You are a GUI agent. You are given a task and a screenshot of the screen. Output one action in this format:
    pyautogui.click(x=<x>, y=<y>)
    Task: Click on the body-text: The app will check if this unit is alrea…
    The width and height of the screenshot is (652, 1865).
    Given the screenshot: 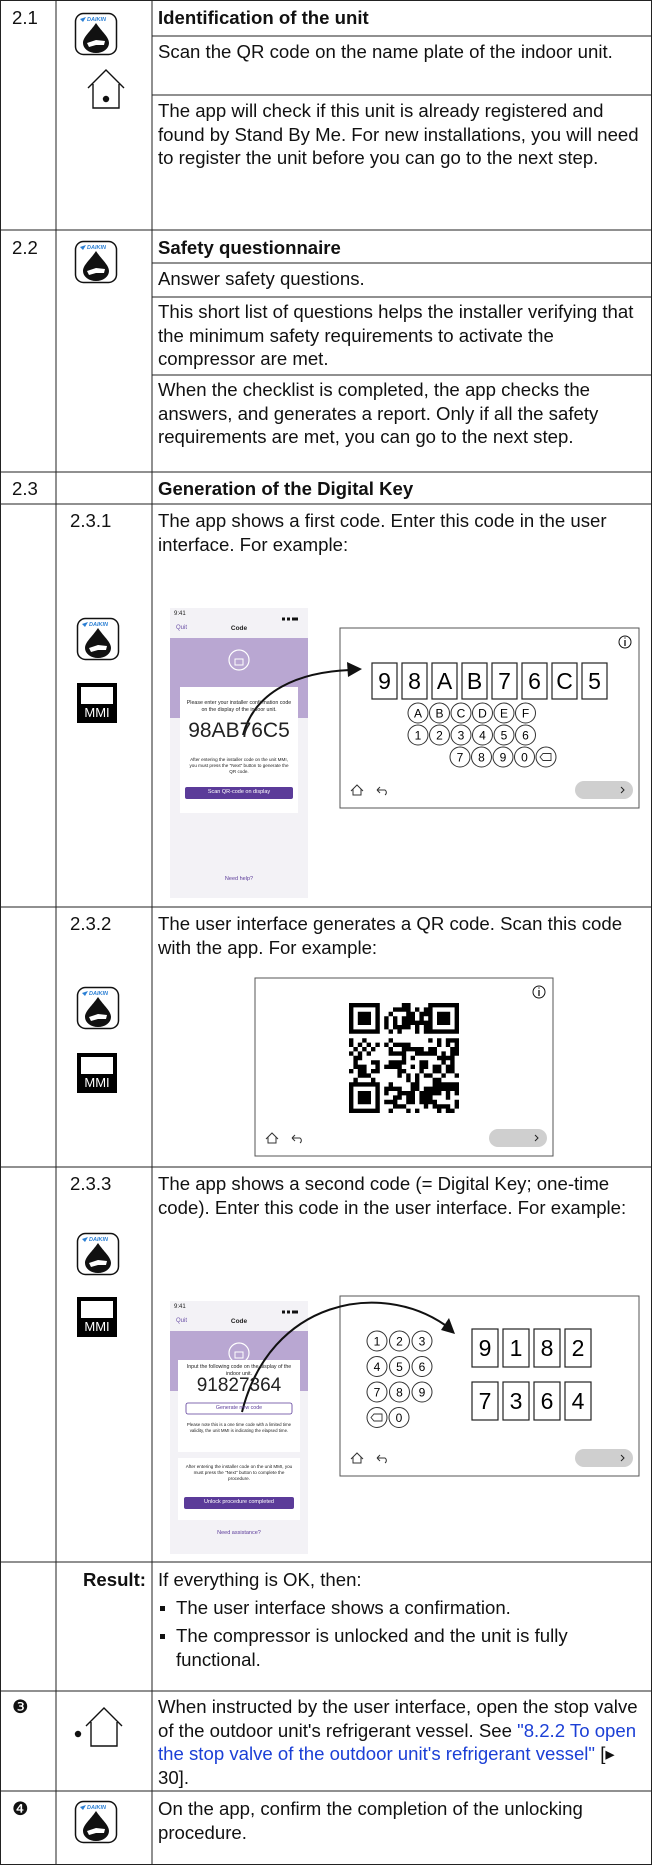 What is the action you would take?
    pyautogui.click(x=398, y=134)
    